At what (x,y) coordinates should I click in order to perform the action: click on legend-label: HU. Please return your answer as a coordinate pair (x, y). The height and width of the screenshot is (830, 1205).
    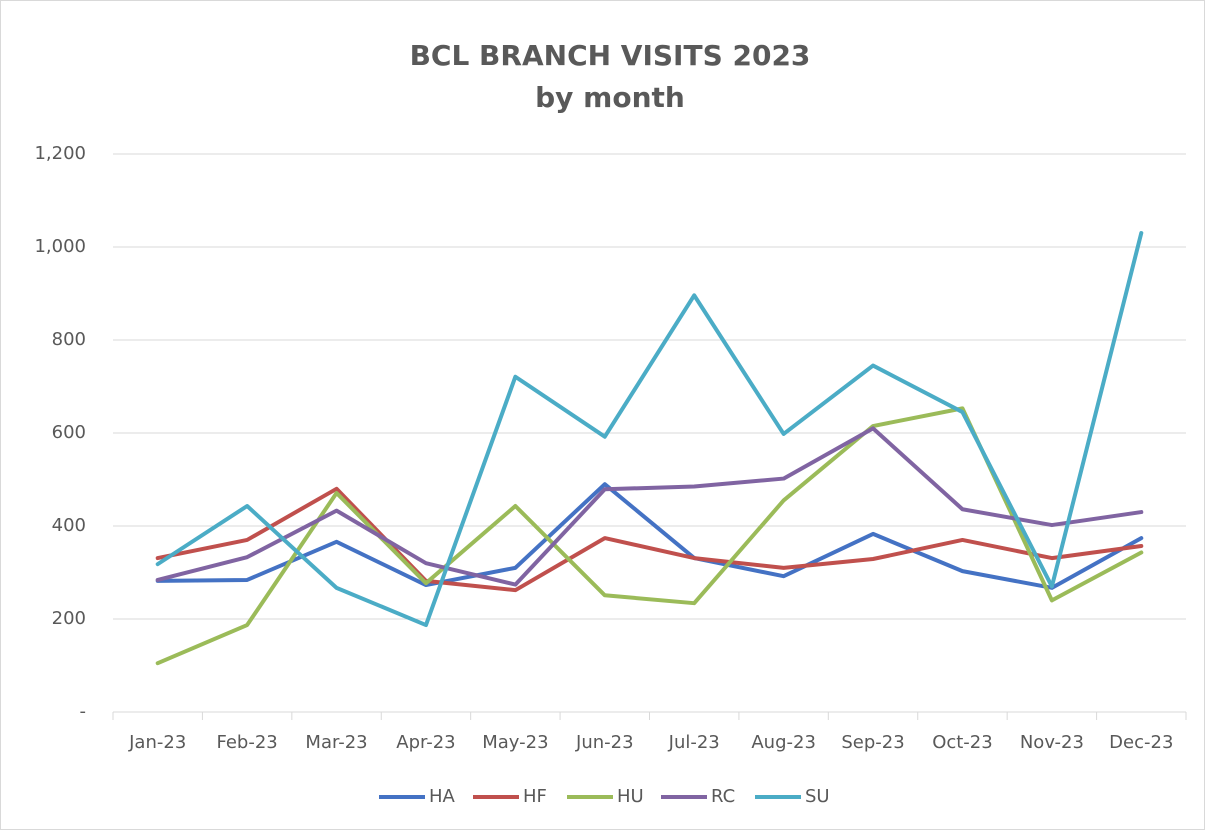
    Looking at the image, I should click on (630, 796).